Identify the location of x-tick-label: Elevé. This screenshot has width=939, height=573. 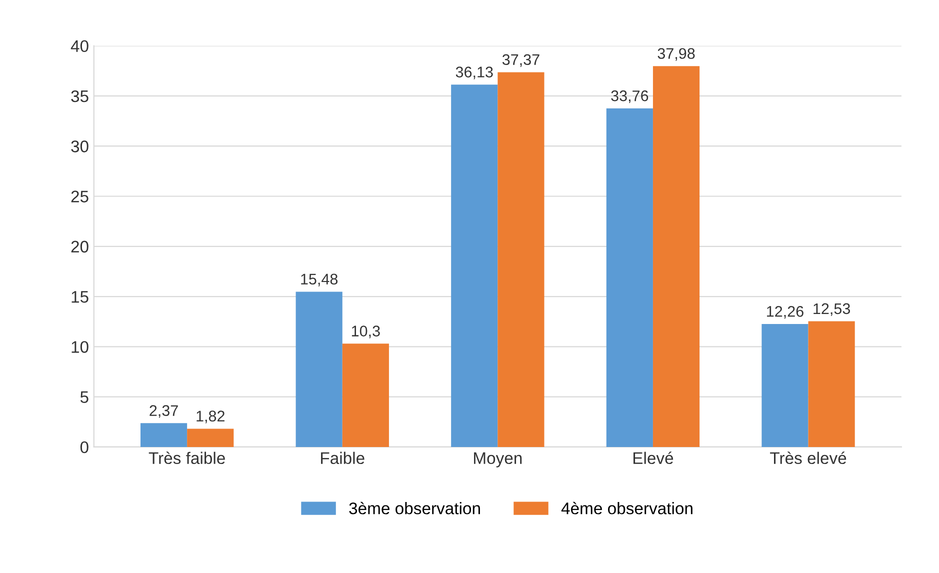
(653, 458).